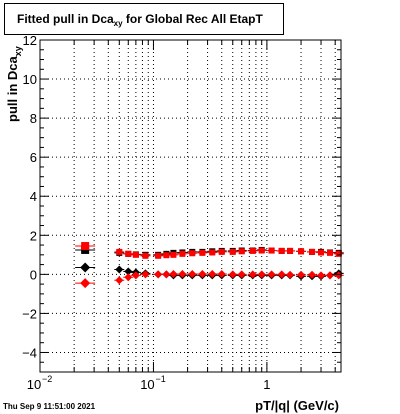 Image resolution: width=400 pixels, height=414 pixels. What do you see at coordinates (30, 40) in the screenshot?
I see `y-tick-label: 12` at bounding box center [30, 40].